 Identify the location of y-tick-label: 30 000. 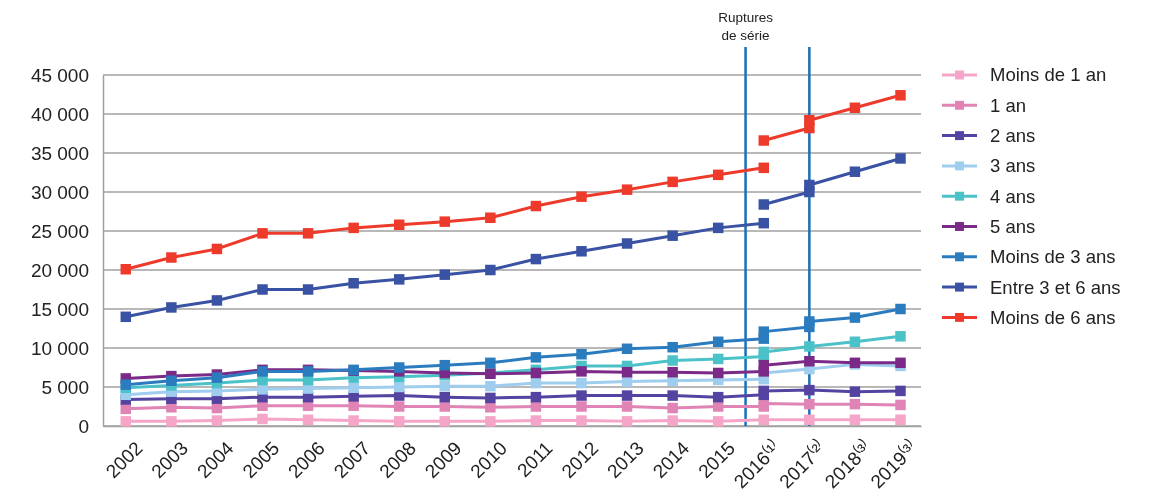
(59, 192).